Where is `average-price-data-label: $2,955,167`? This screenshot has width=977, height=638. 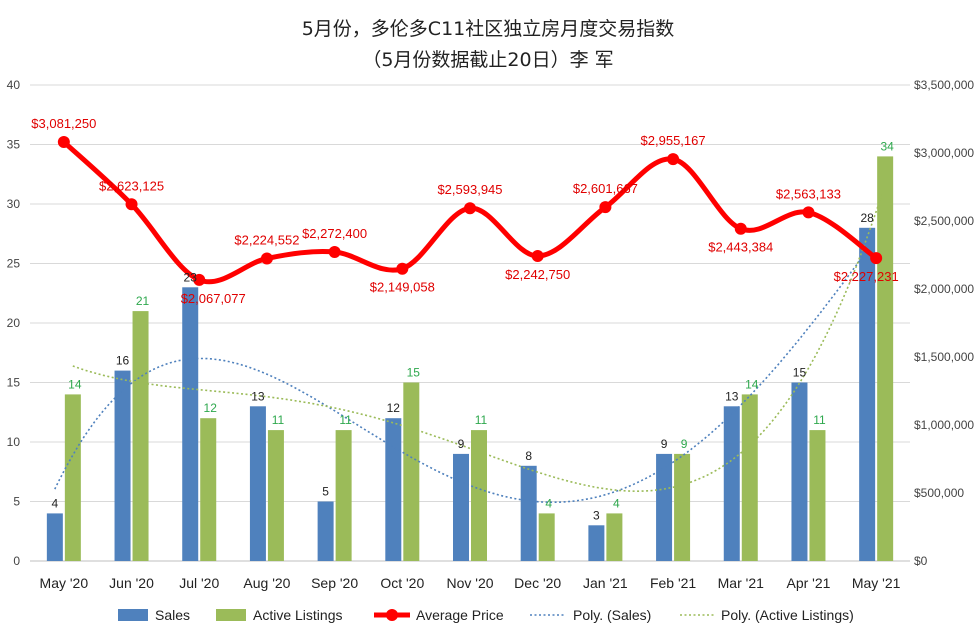
average-price-data-label: $2,955,167 is located at coordinates (673, 140).